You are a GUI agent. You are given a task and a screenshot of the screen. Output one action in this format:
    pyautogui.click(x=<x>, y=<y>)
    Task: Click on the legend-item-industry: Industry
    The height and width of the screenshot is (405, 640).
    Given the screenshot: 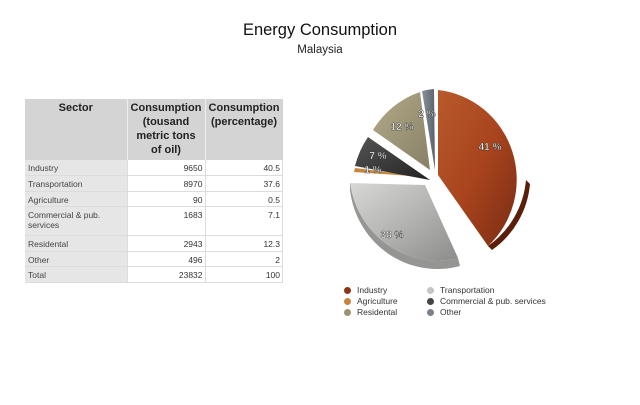 What is the action you would take?
    pyautogui.click(x=385, y=290)
    